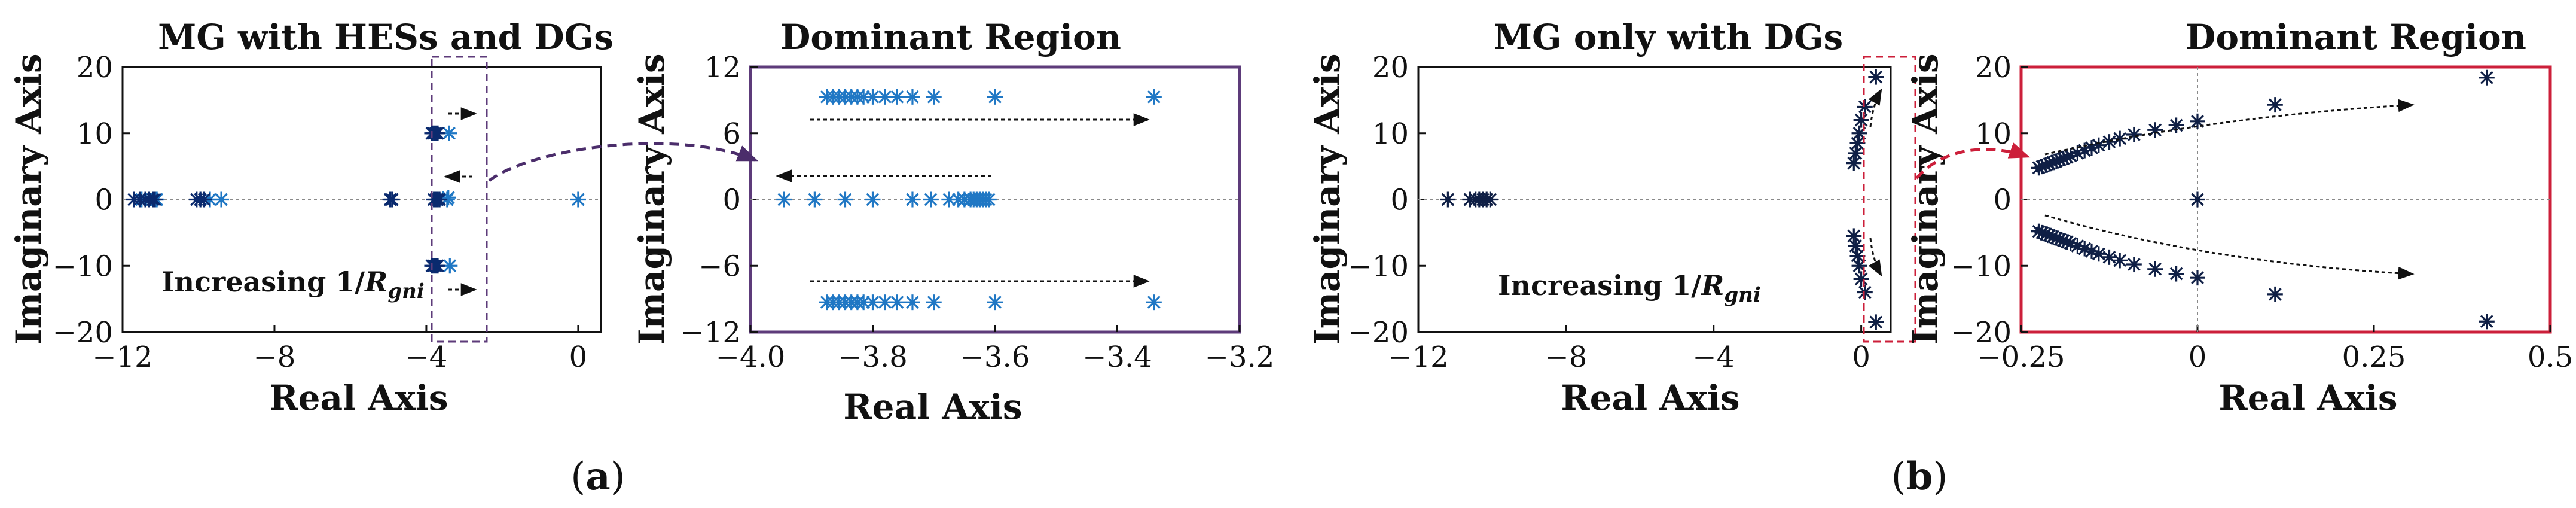  What do you see at coordinates (427, 357) in the screenshot?
I see `x-tick-label: −4` at bounding box center [427, 357].